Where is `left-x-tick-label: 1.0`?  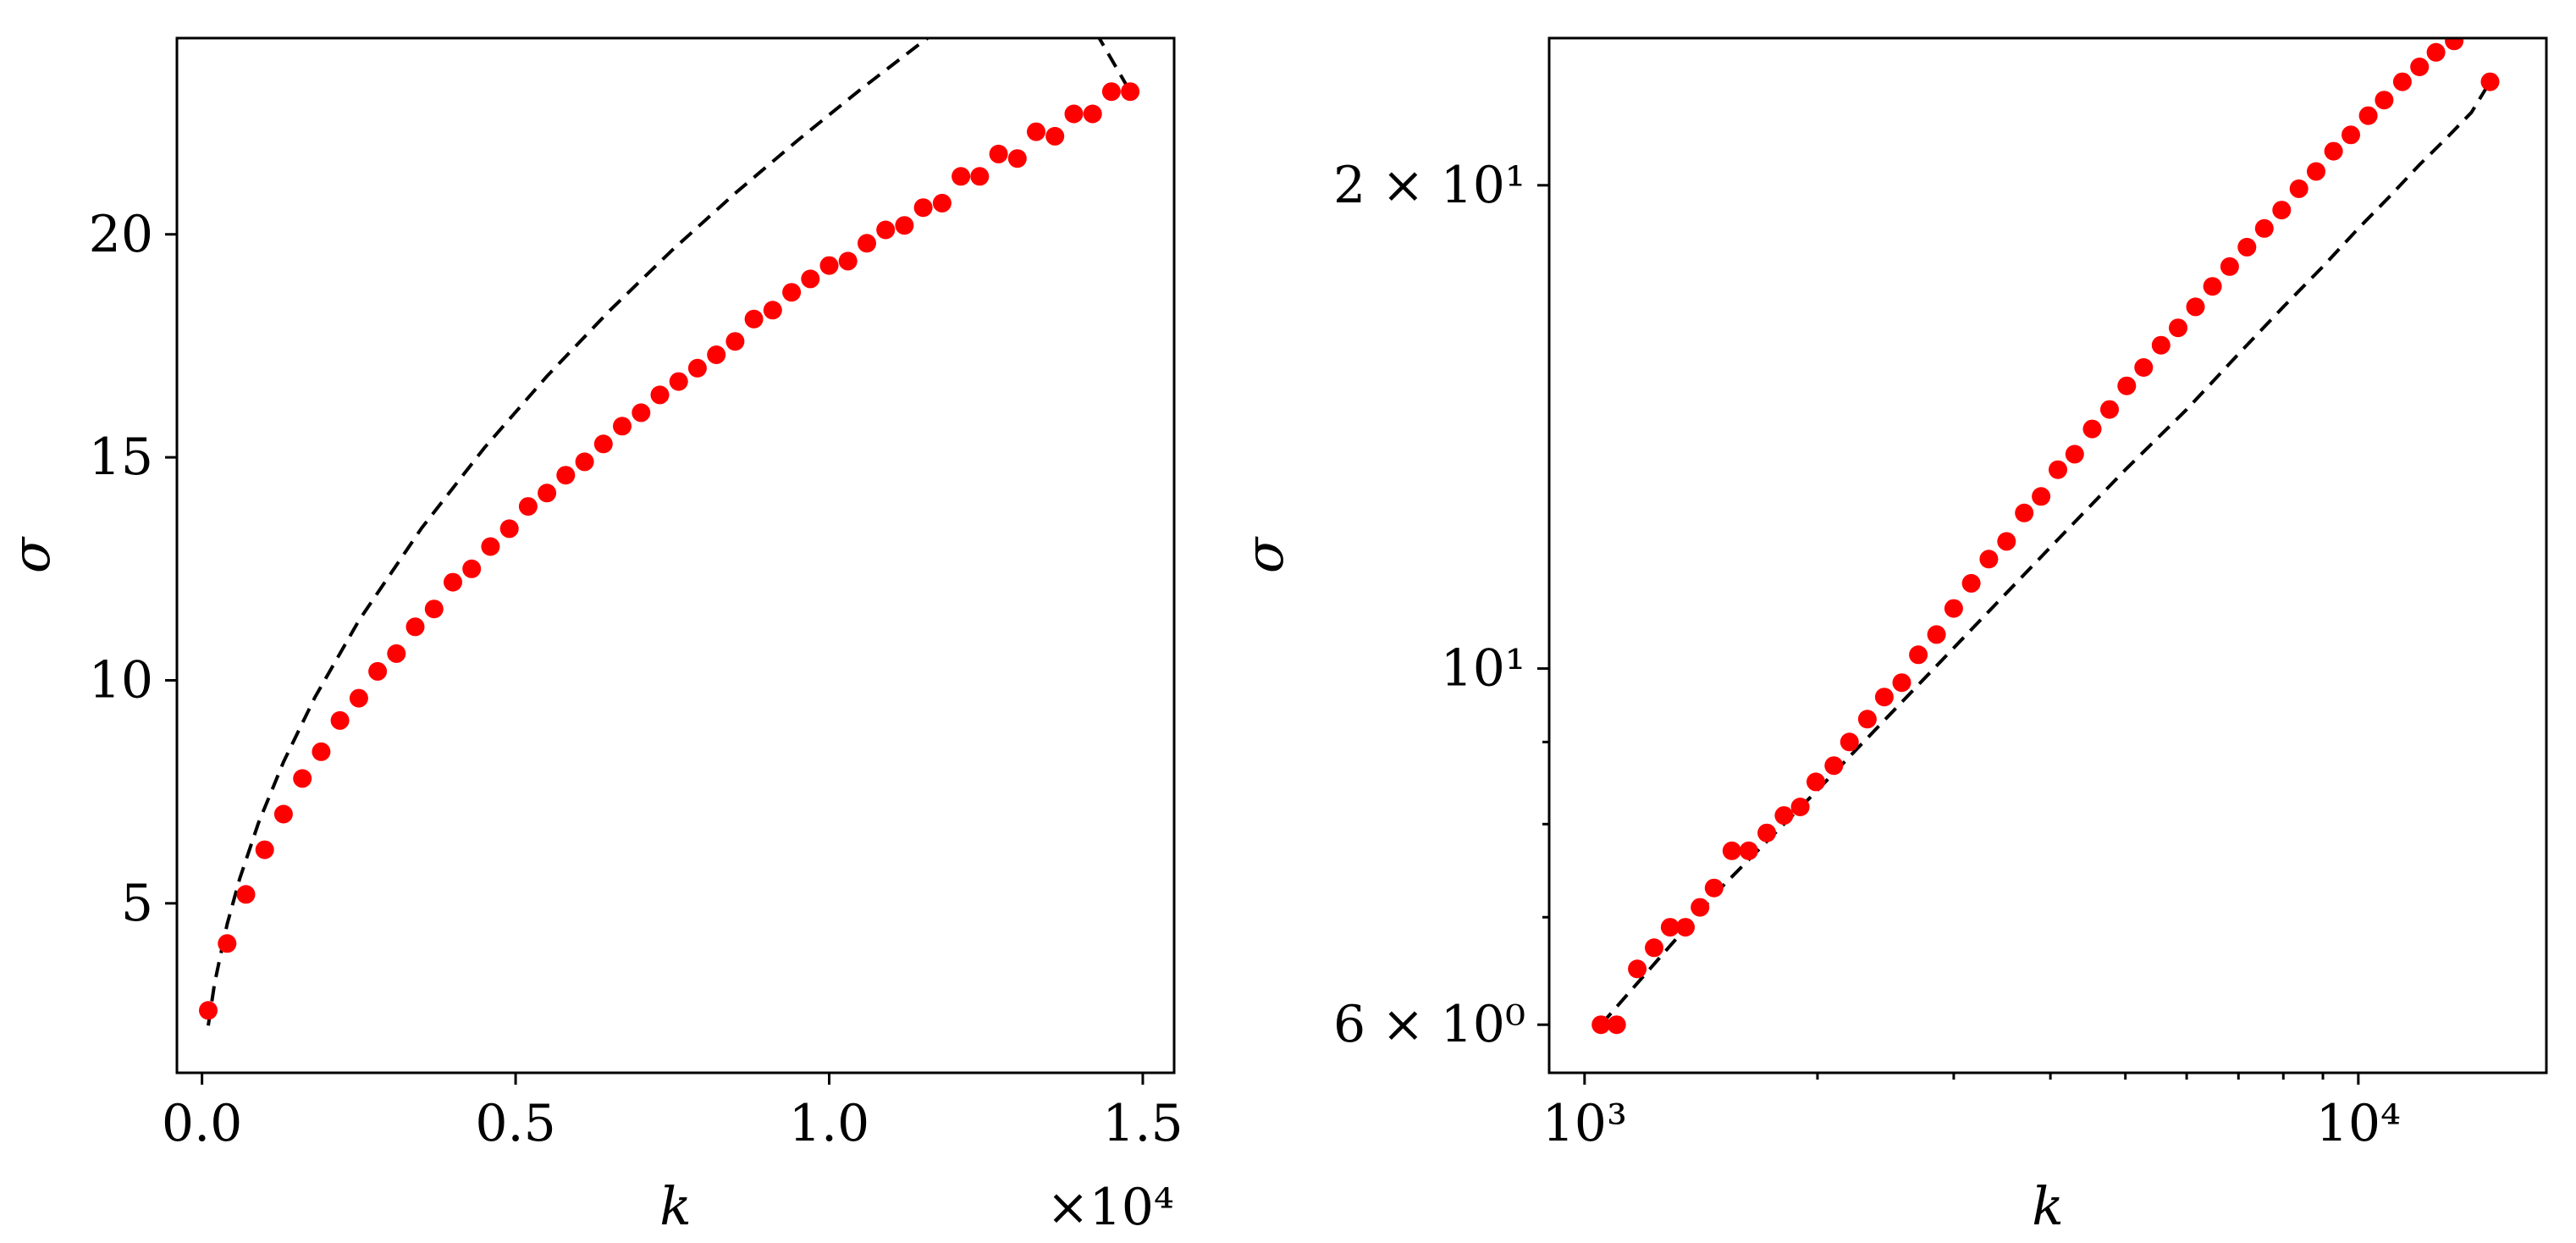 left-x-tick-label: 1.0 is located at coordinates (829, 1123).